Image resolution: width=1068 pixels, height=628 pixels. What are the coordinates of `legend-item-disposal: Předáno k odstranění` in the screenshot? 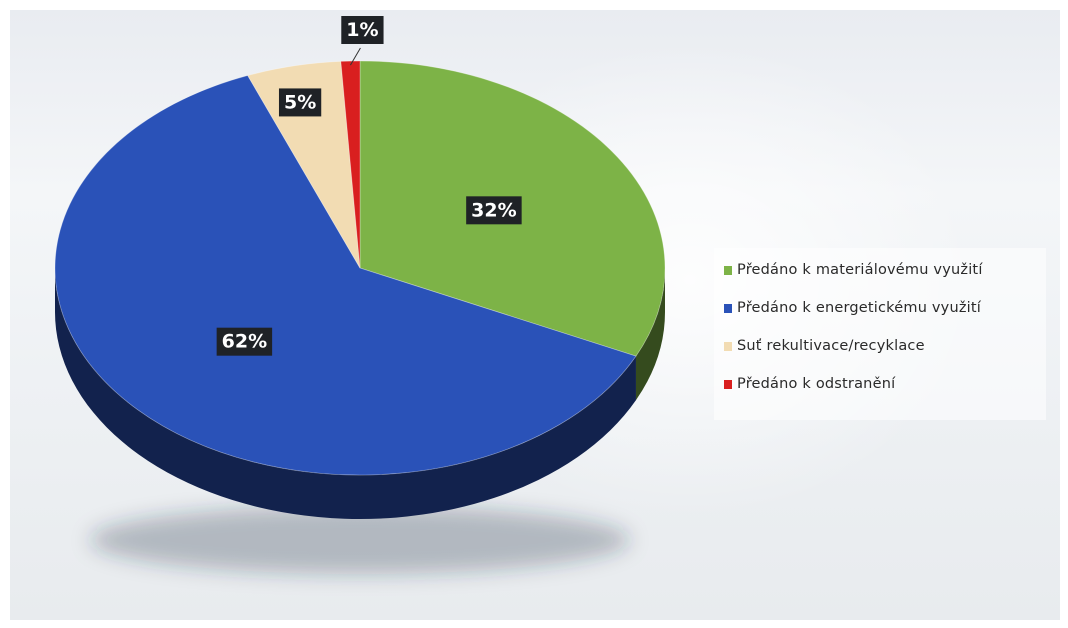 It's located at (809, 384).